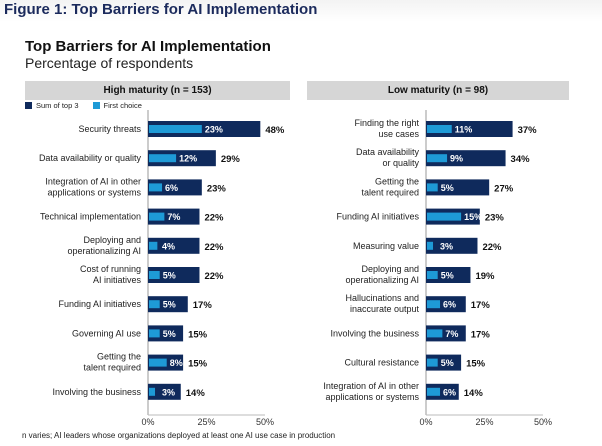 The width and height of the screenshot is (602, 446). I want to click on category-label: Data availability or quality, so click(90, 158).